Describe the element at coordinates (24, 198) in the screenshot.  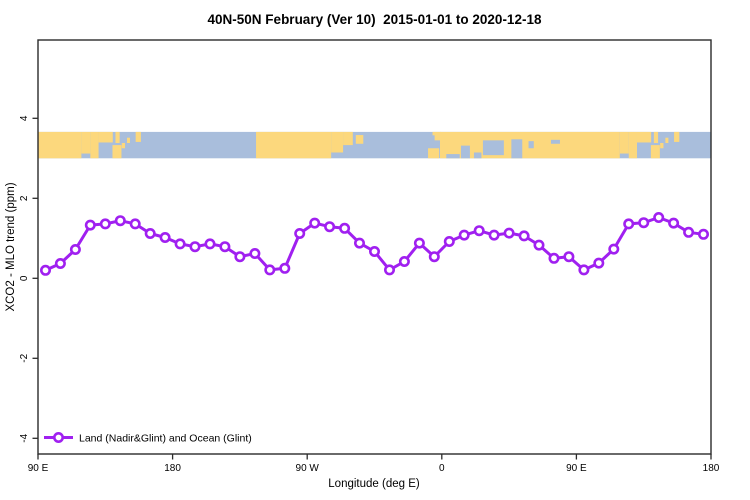
I see `y-tick-label: 2` at that location.